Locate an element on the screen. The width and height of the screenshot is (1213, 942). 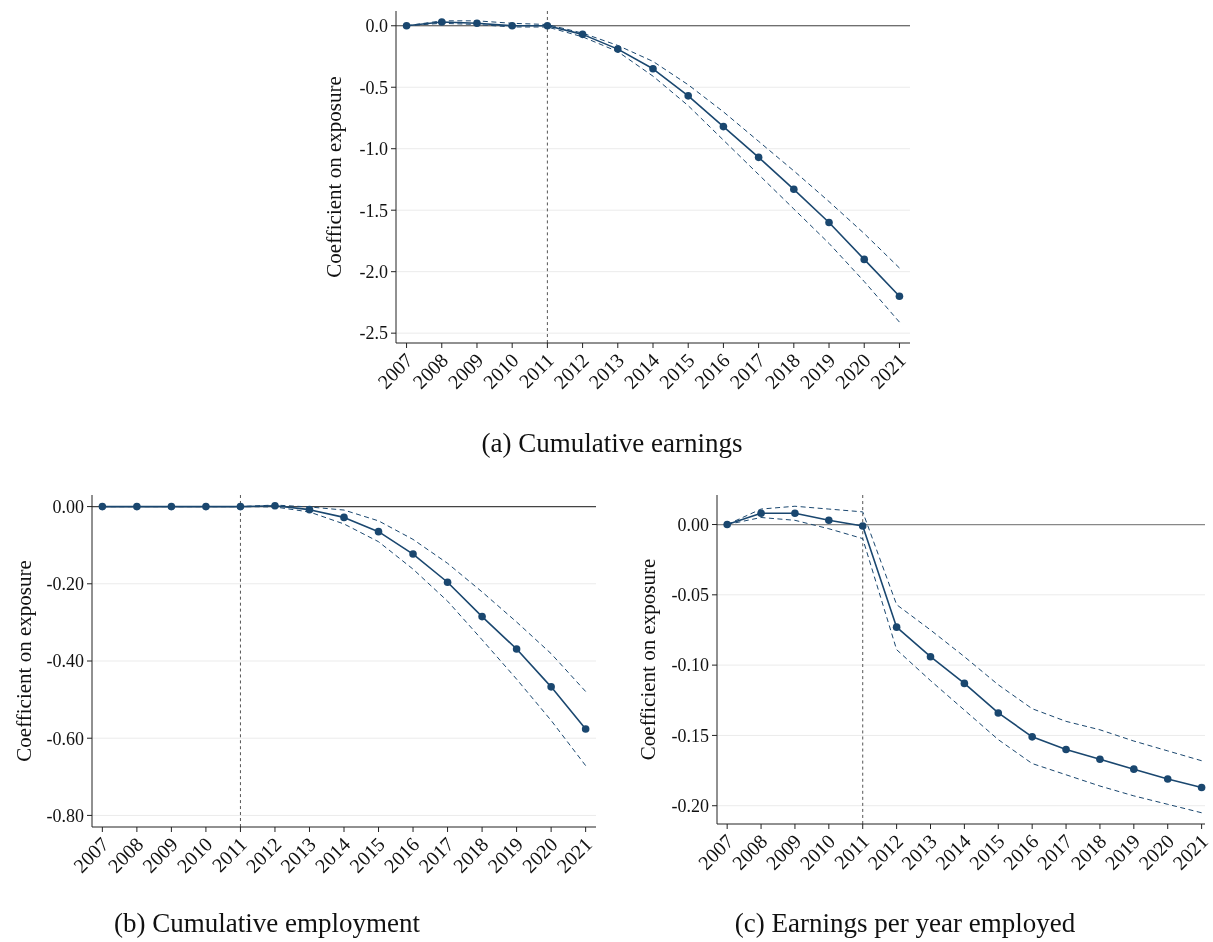
y-tick-label: -0.10 is located at coordinates (690, 665).